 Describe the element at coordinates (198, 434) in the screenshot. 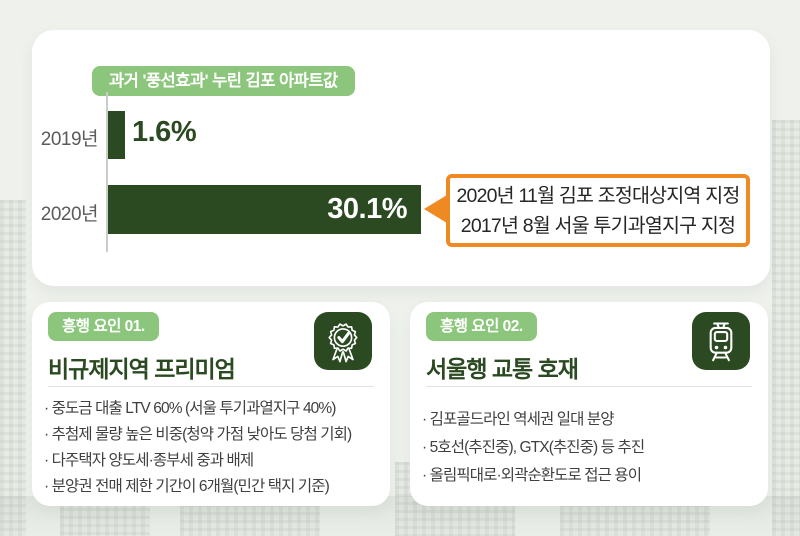

I see `factor-1-bullet: · 추첨제 물량 높은 비중(청약 가점 낮아도 당첨 기회)` at that location.